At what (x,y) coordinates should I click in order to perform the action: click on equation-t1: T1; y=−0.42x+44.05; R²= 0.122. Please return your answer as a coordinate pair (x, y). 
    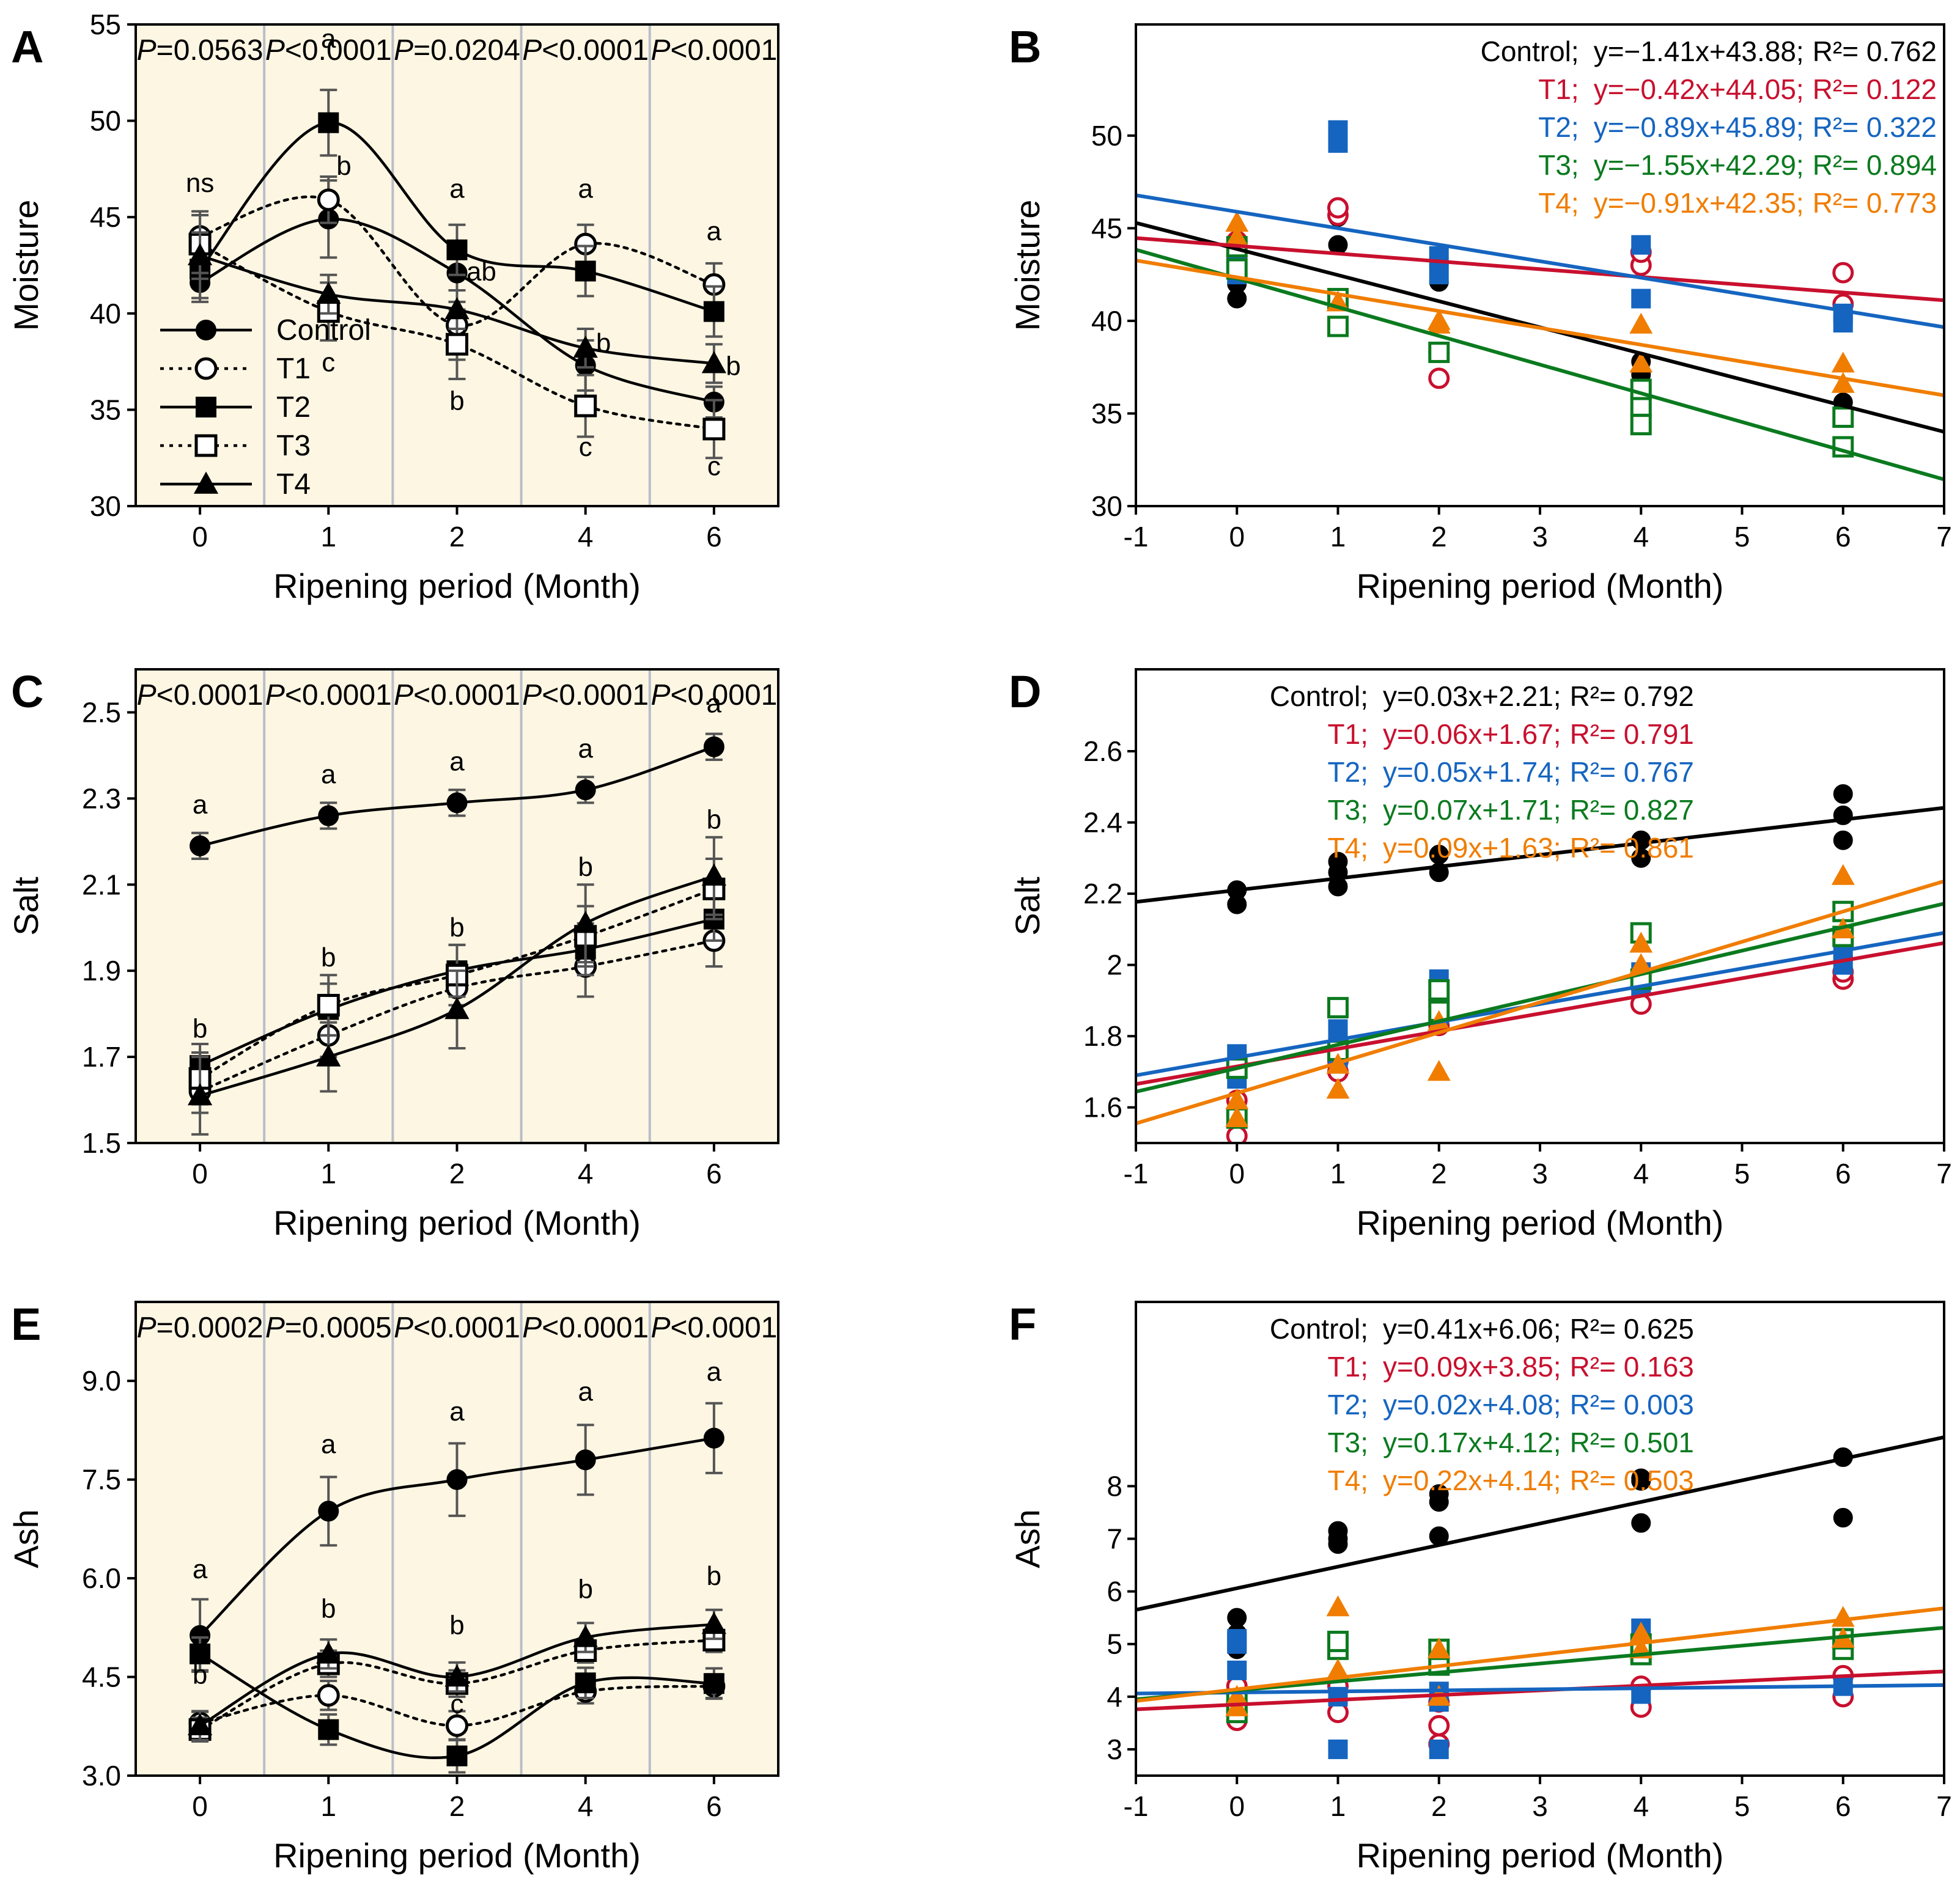
    Looking at the image, I should click on (1737, 89).